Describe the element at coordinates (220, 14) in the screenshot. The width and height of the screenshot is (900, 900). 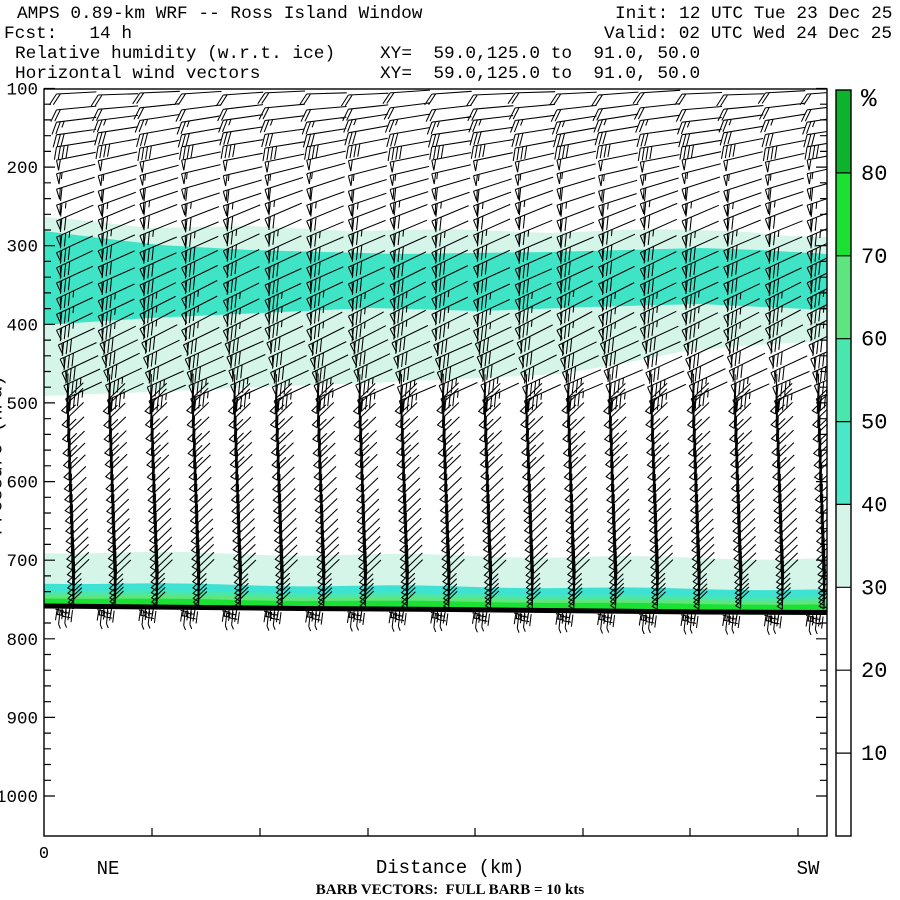
I see `svg-text:AMPS 0.89-km WRF -- Ross Islan: AMPS 0.89-km WRF -- Ross Island Window` at that location.